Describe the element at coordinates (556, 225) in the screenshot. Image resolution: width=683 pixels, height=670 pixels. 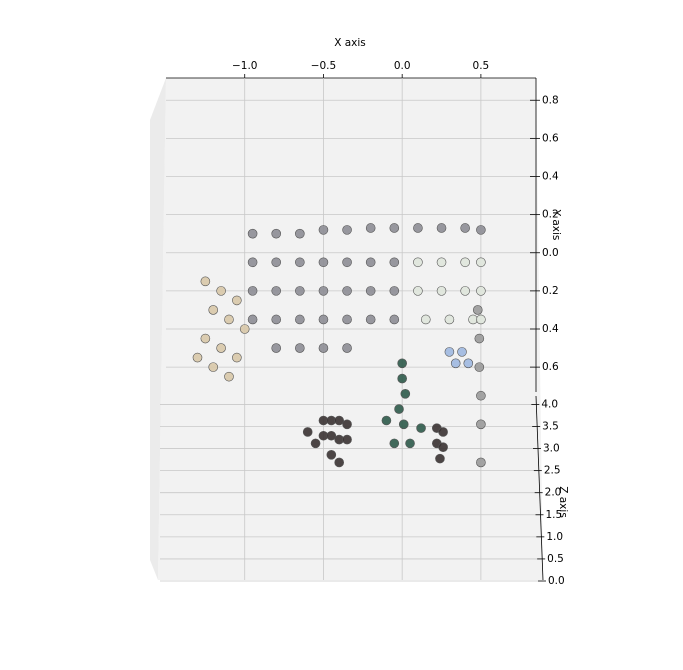
I see `y-axis-label: Y axis` at that location.